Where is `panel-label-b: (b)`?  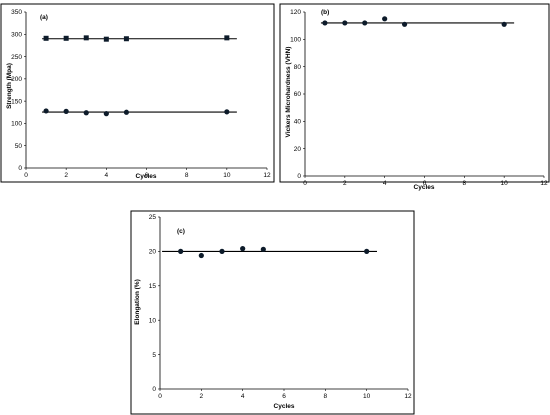
panel-label-b: (b) is located at coordinates (325, 12).